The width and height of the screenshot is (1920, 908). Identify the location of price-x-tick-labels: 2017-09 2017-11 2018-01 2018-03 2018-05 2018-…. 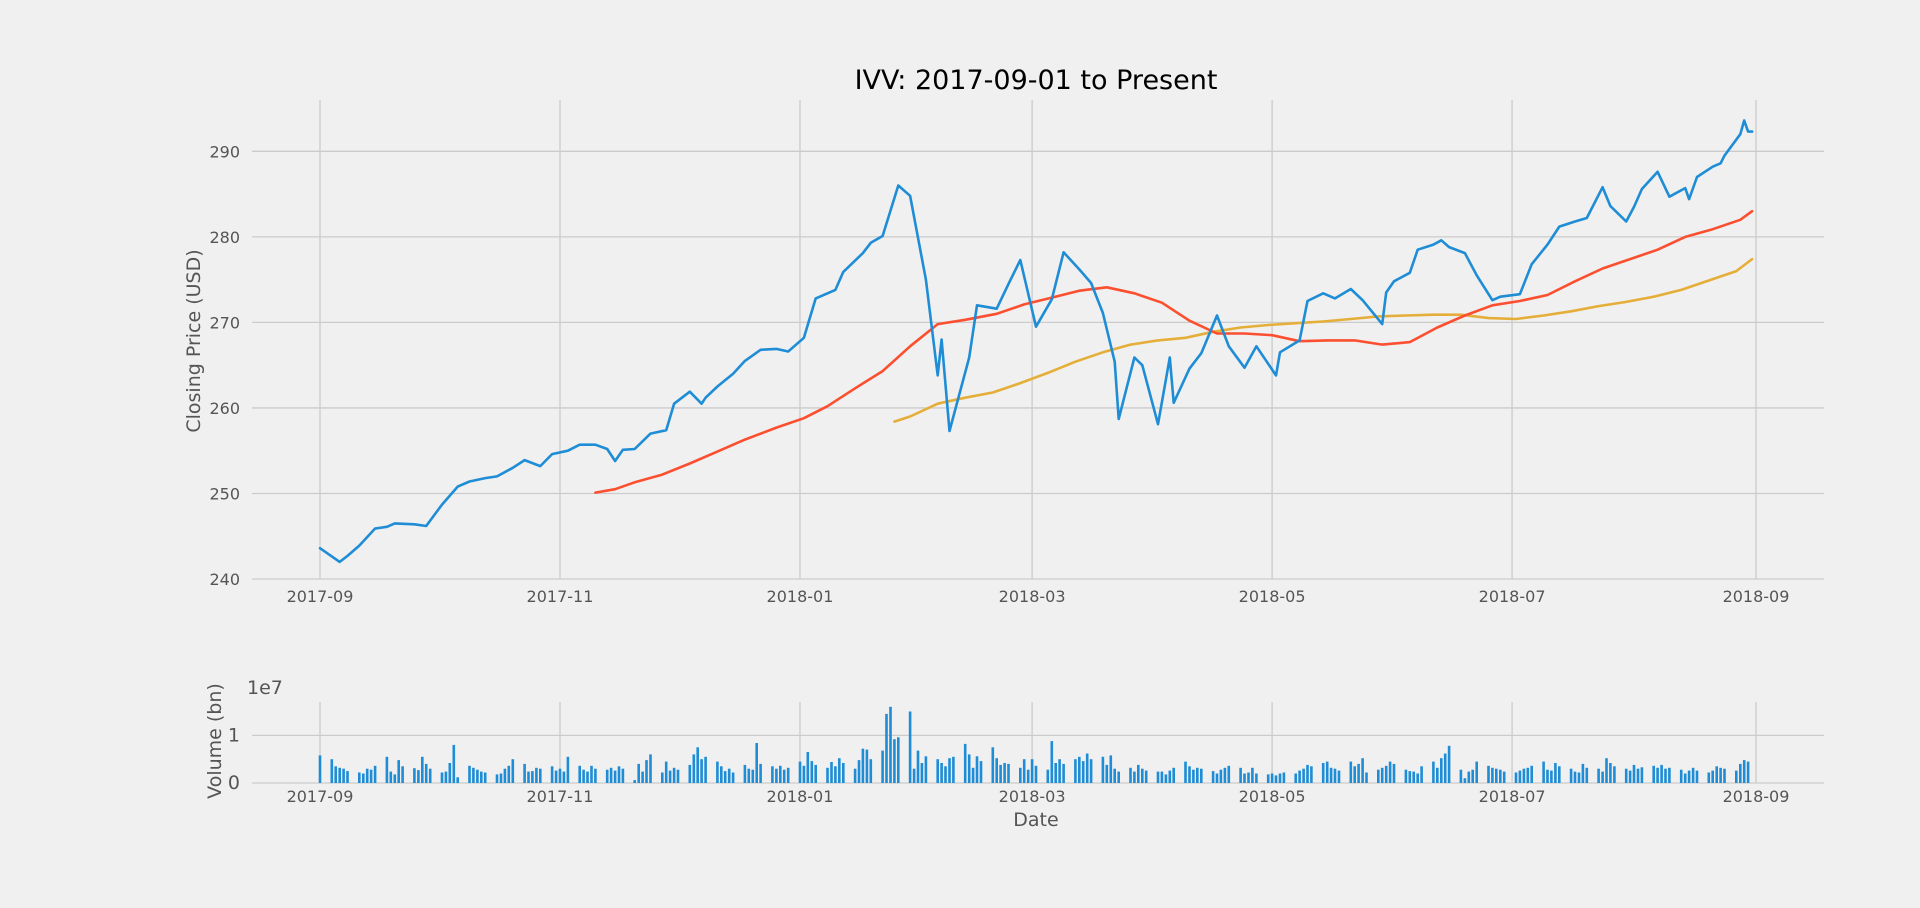
(1038, 596).